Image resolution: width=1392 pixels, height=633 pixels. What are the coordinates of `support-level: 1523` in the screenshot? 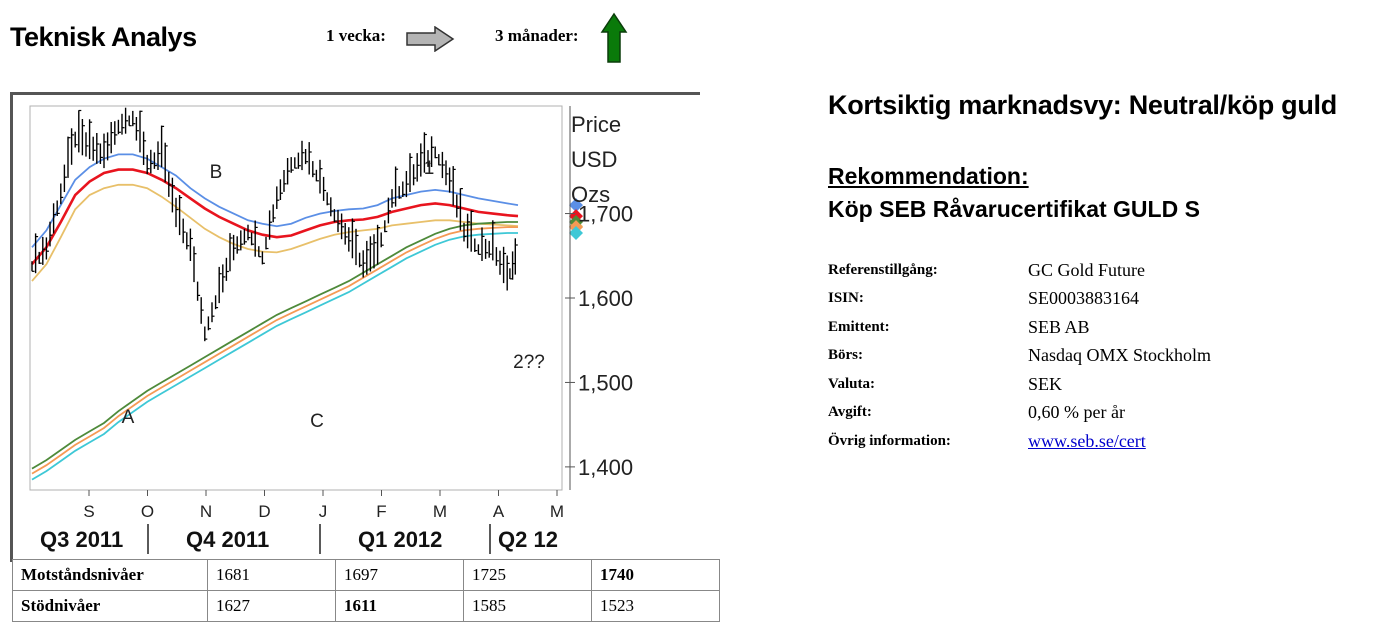 It's located at (655, 606).